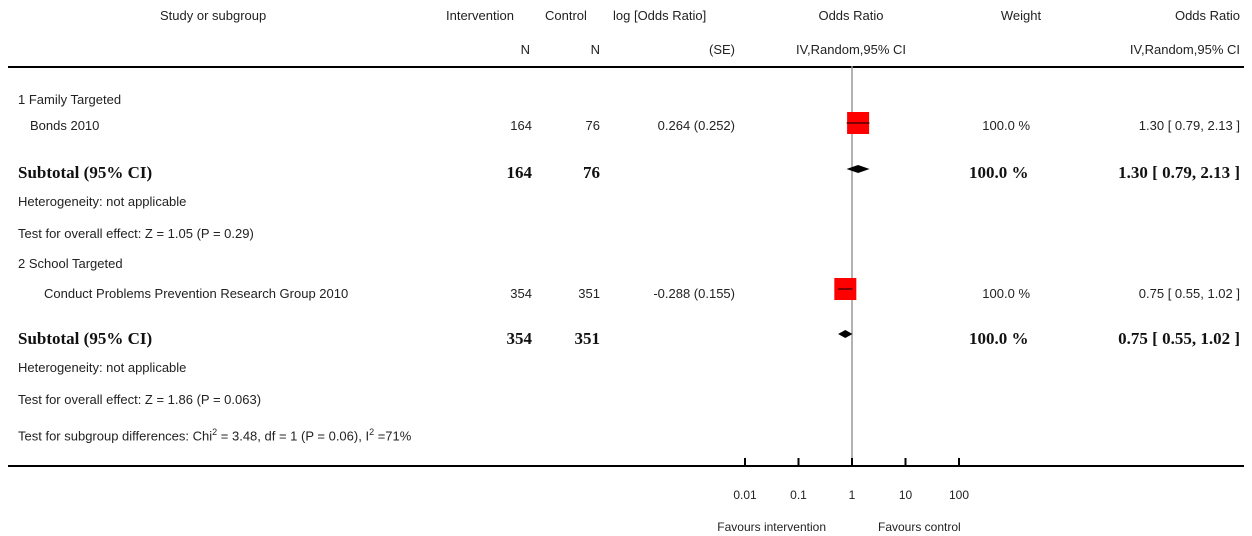  I want to click on subtotal-n-control: 351, so click(587, 338).